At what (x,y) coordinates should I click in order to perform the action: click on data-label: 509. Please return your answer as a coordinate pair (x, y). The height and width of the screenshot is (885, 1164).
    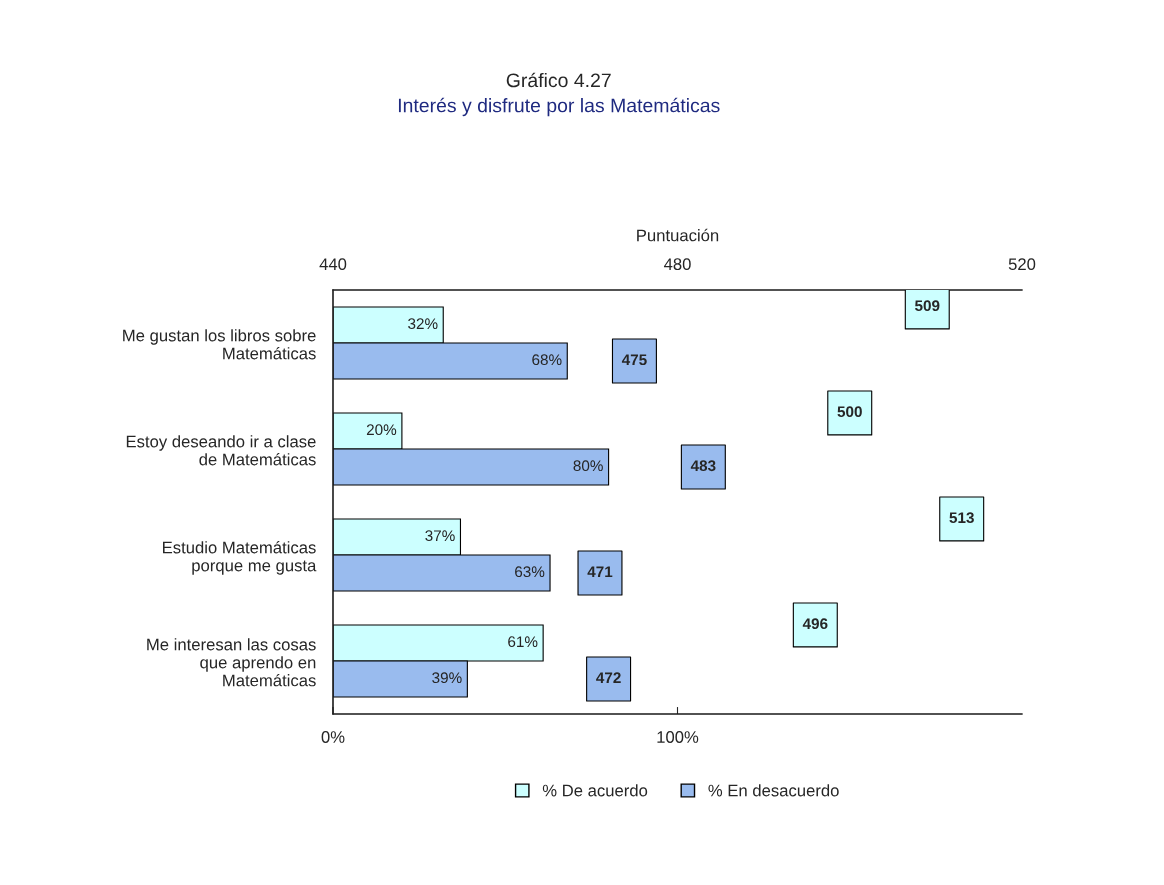
    Looking at the image, I should click on (927, 306).